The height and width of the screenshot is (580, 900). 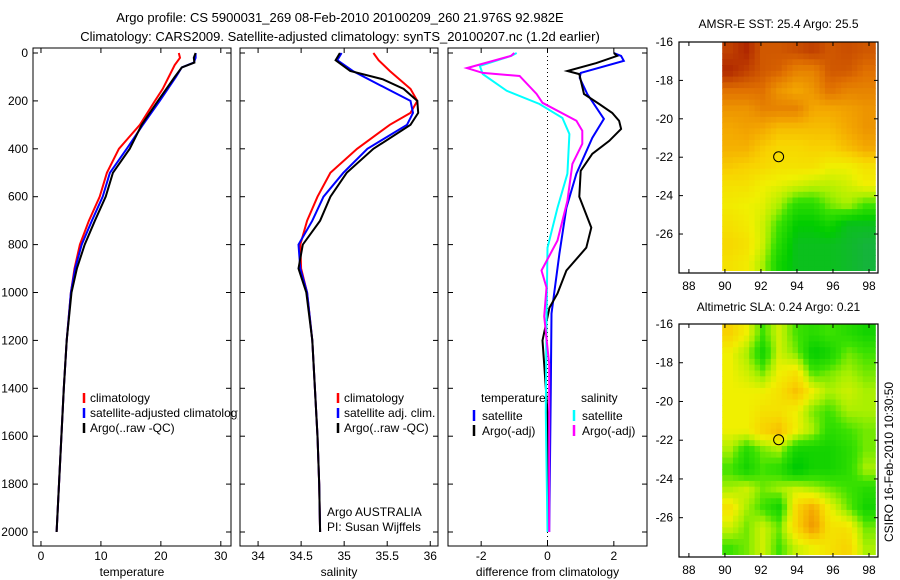 What do you see at coordinates (833, 286) in the screenshot?
I see `lon-tick-label: 96` at bounding box center [833, 286].